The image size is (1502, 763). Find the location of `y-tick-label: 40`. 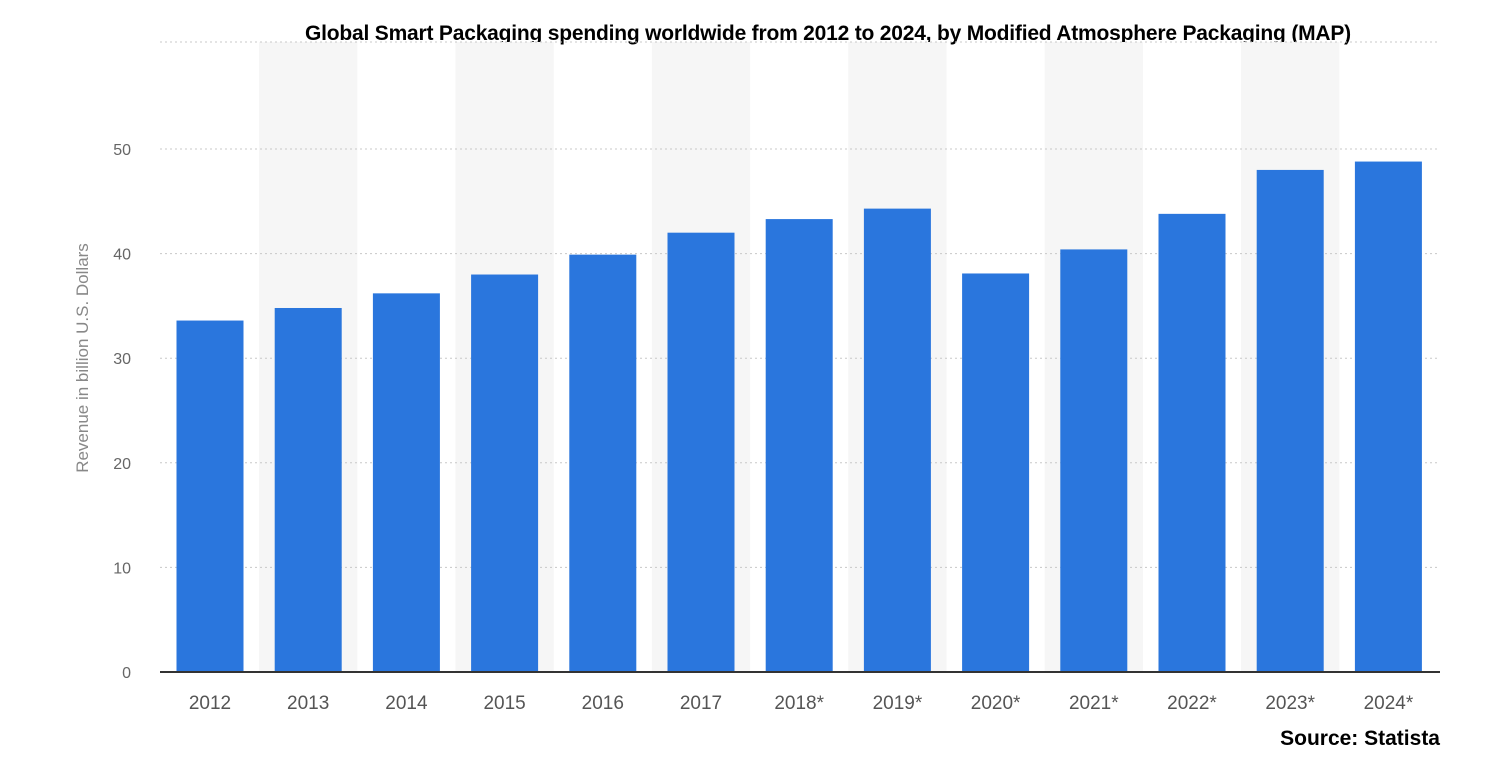

y-tick-label: 40 is located at coordinates (122, 255).